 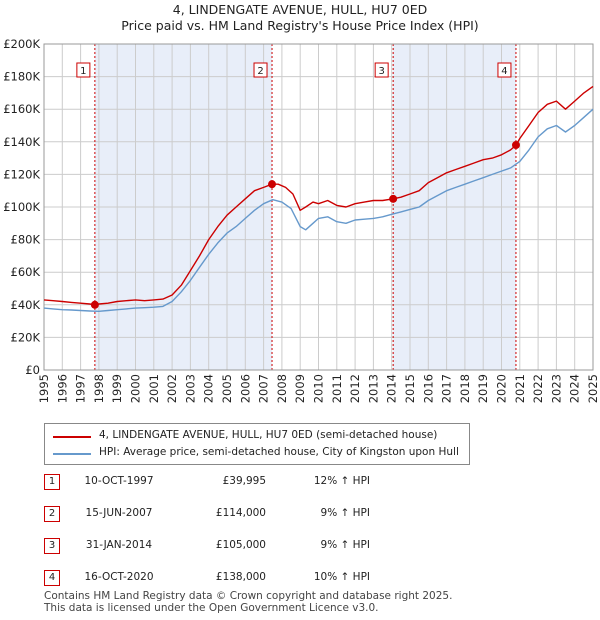 What do you see at coordinates (227, 388) in the screenshot?
I see `x-tick-label: 2005` at bounding box center [227, 388].